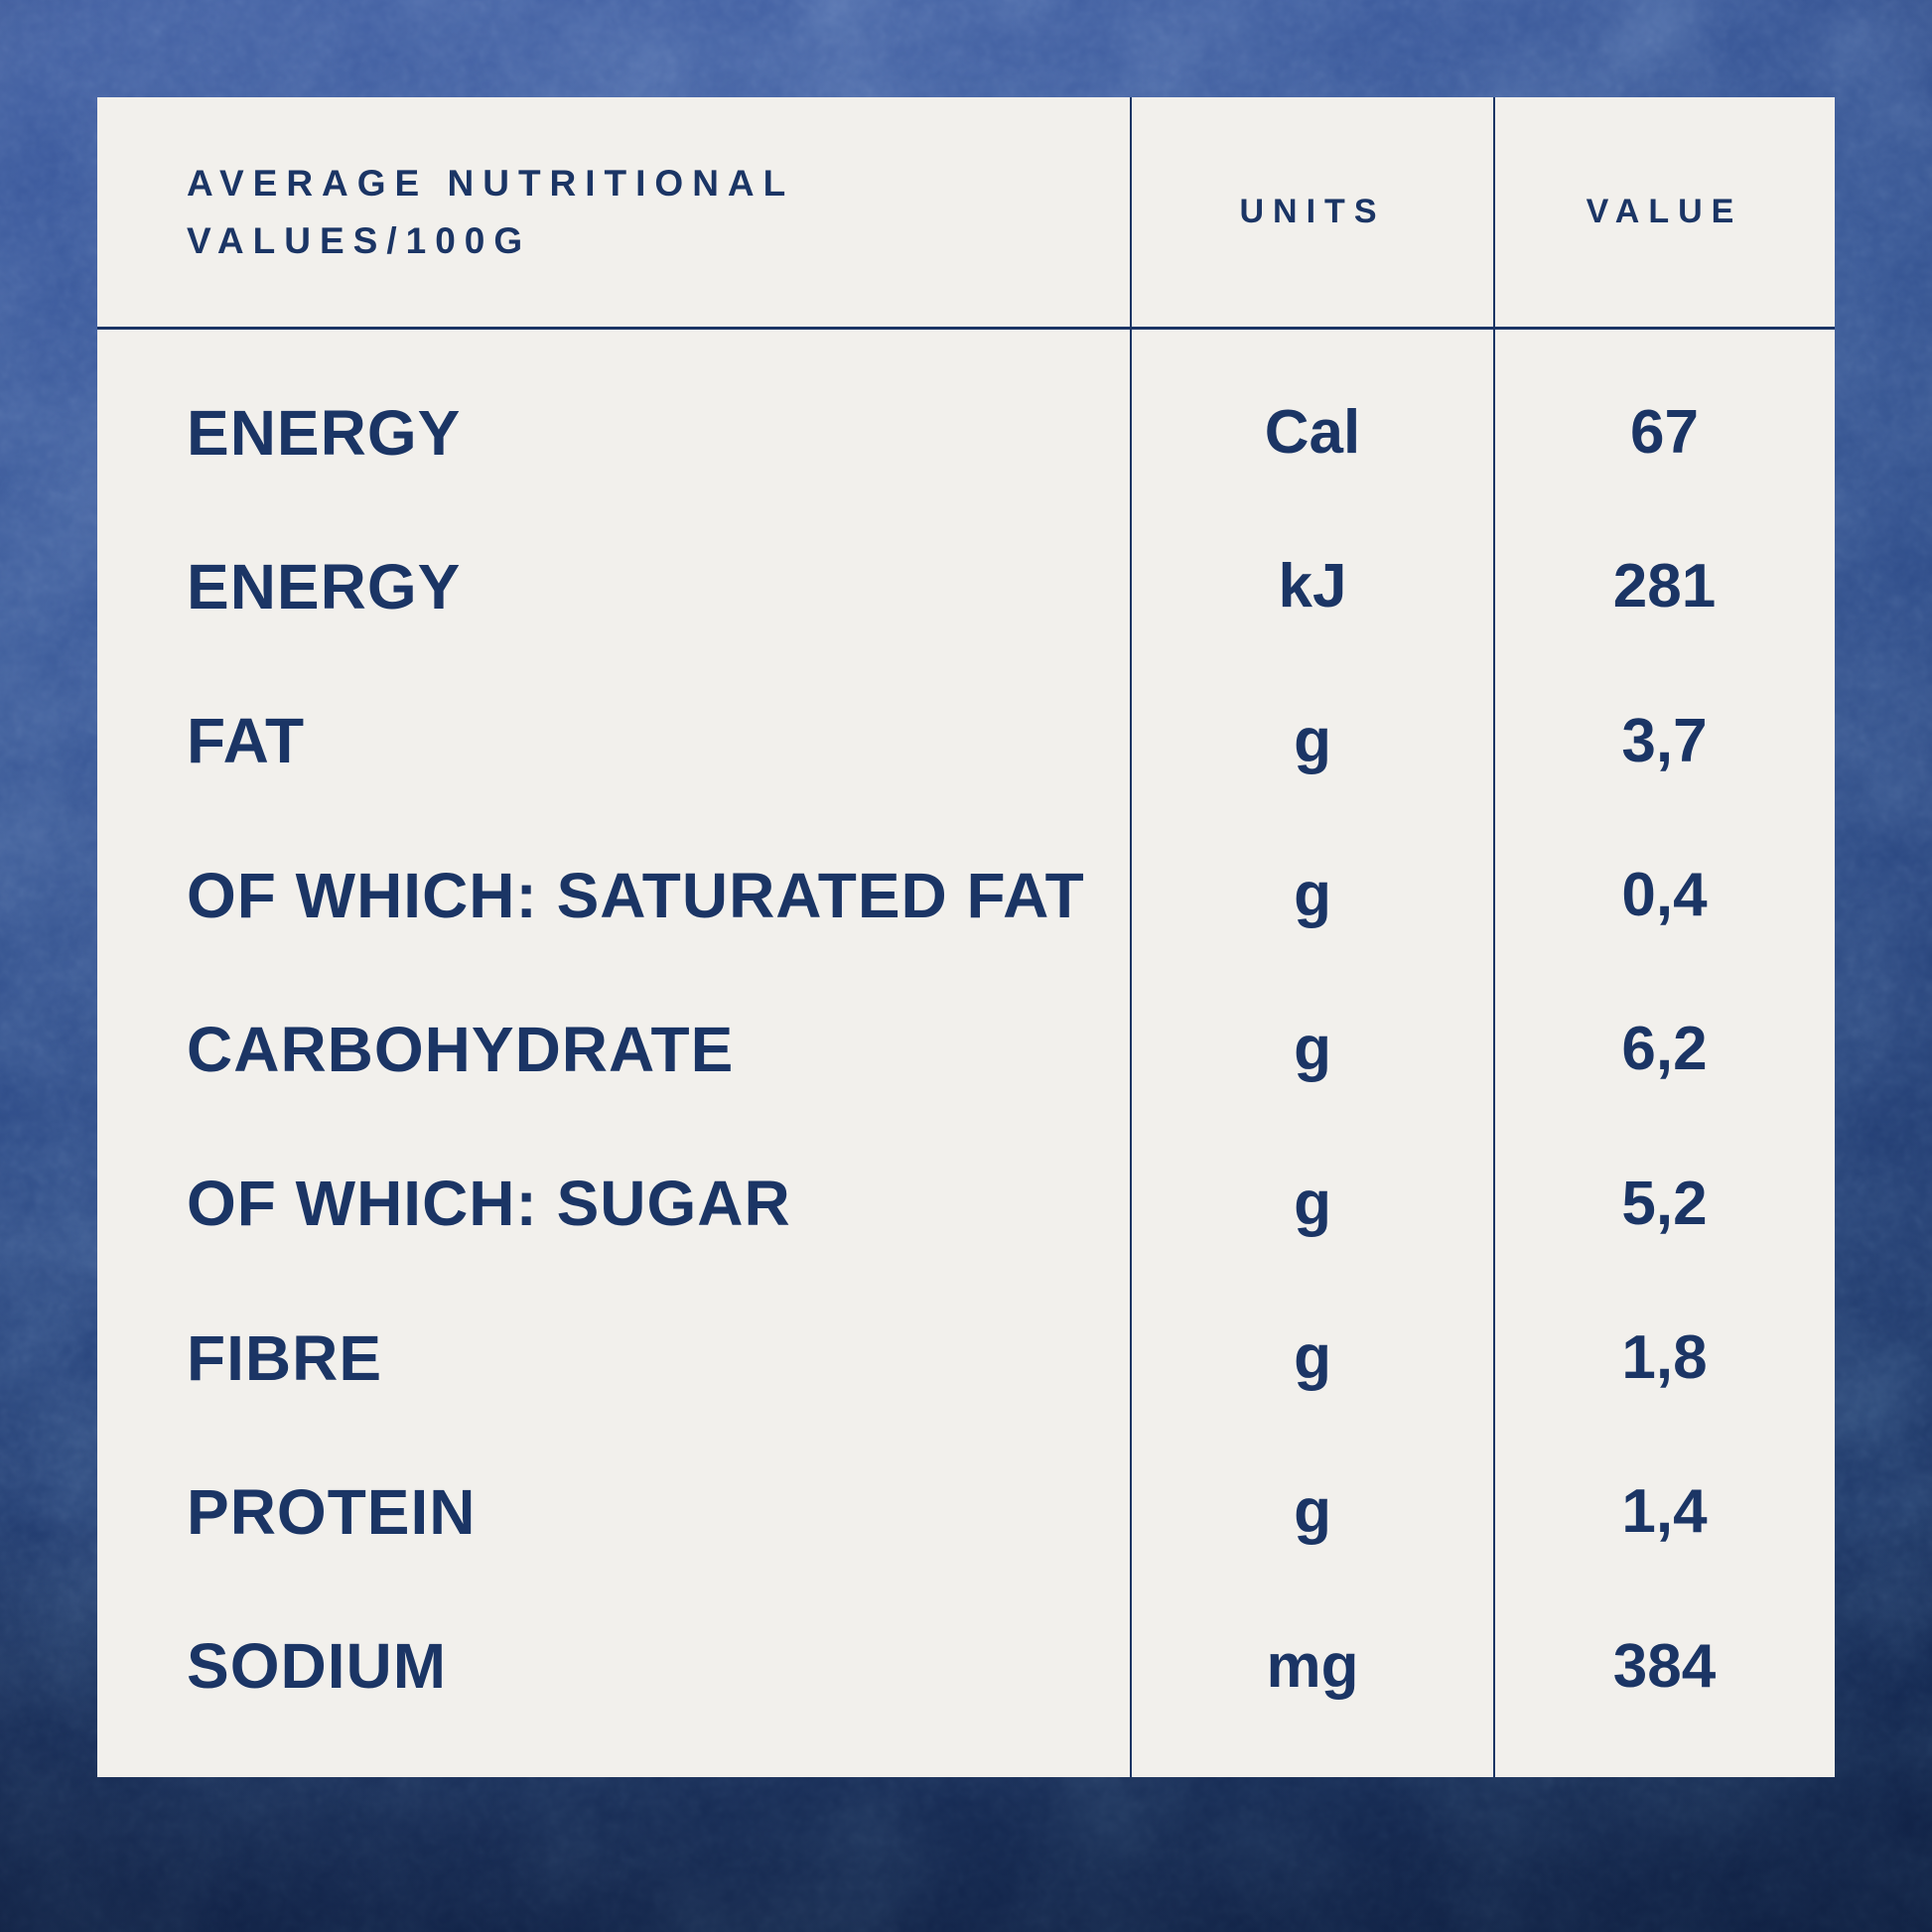  I want to click on table-title: AVERAGE NUTRITIONAL VALUES/100G, so click(614, 212).